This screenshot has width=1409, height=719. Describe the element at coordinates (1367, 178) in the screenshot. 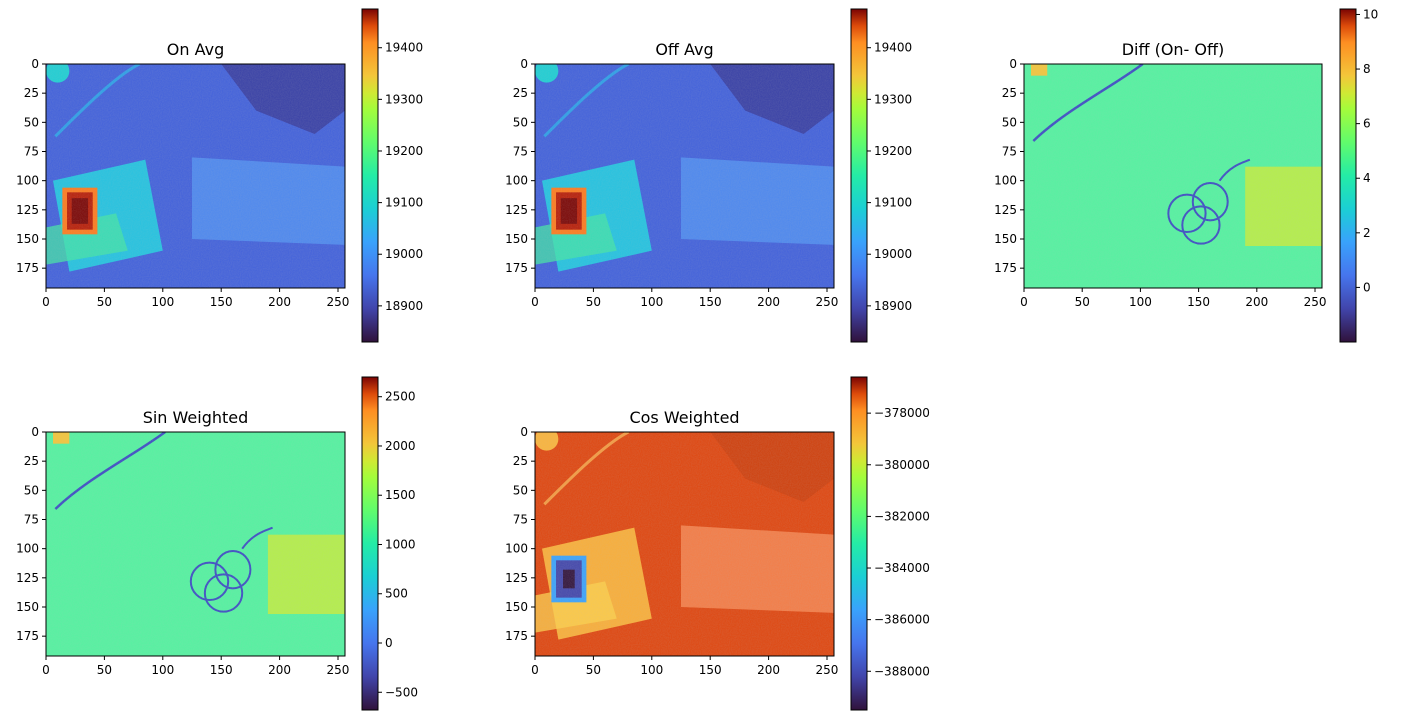

I see `colorbar-tick-label: 4` at that location.